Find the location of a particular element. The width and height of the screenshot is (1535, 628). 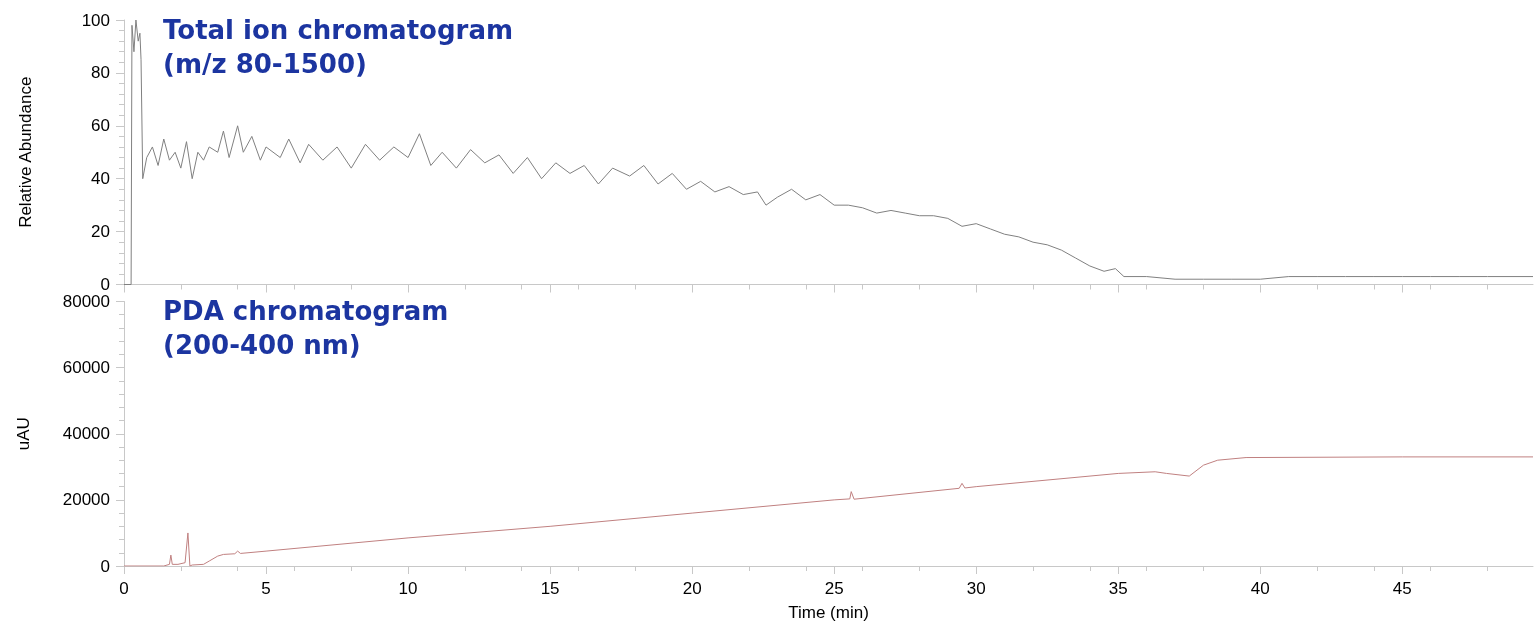

x-axis-title: Time (min) is located at coordinates (828, 612).